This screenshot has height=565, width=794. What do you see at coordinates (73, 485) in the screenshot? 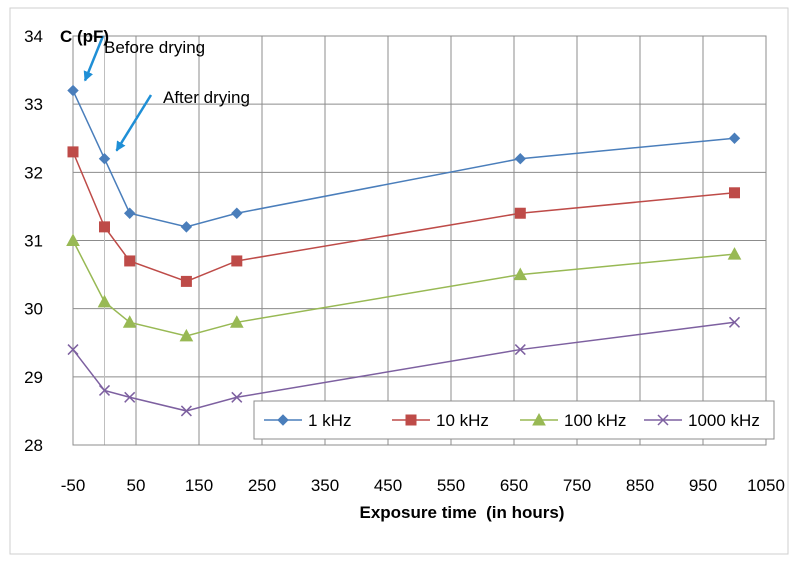
I see `x-tick-label: -50` at bounding box center [73, 485].